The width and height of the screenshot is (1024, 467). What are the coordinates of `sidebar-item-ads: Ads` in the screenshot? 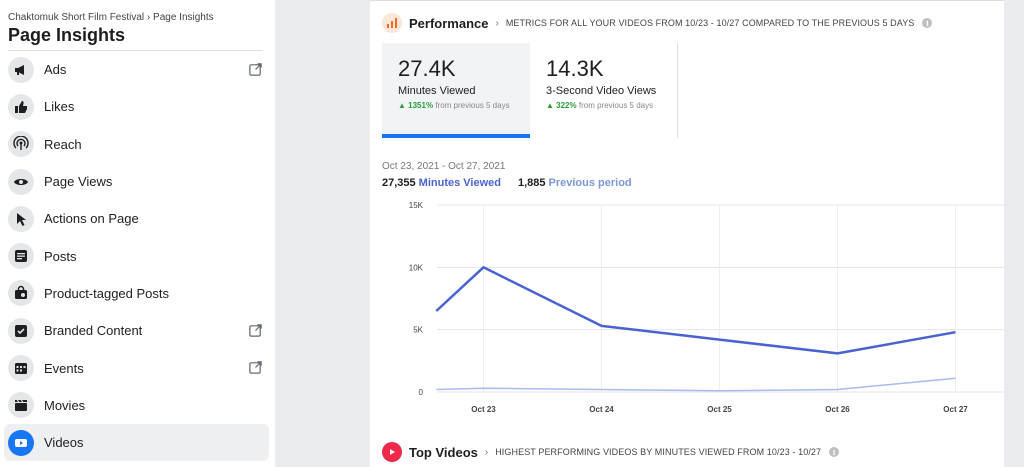 It's located at (136, 69).